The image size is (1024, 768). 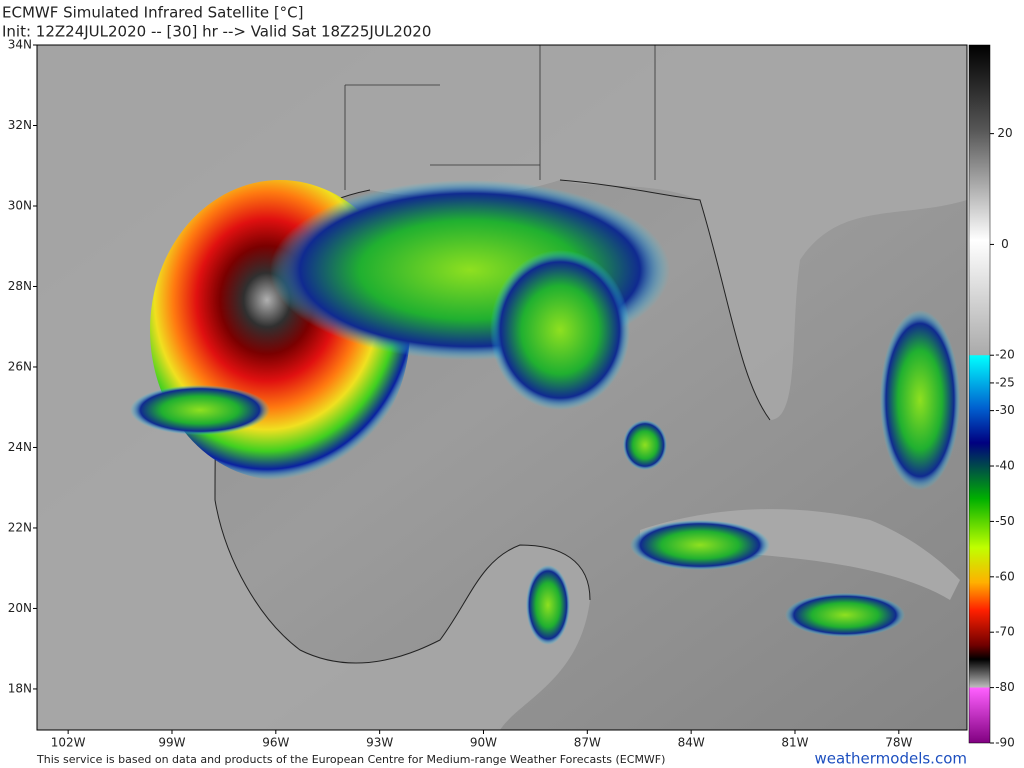 What do you see at coordinates (20, 447) in the screenshot?
I see `lat-label: 24N` at bounding box center [20, 447].